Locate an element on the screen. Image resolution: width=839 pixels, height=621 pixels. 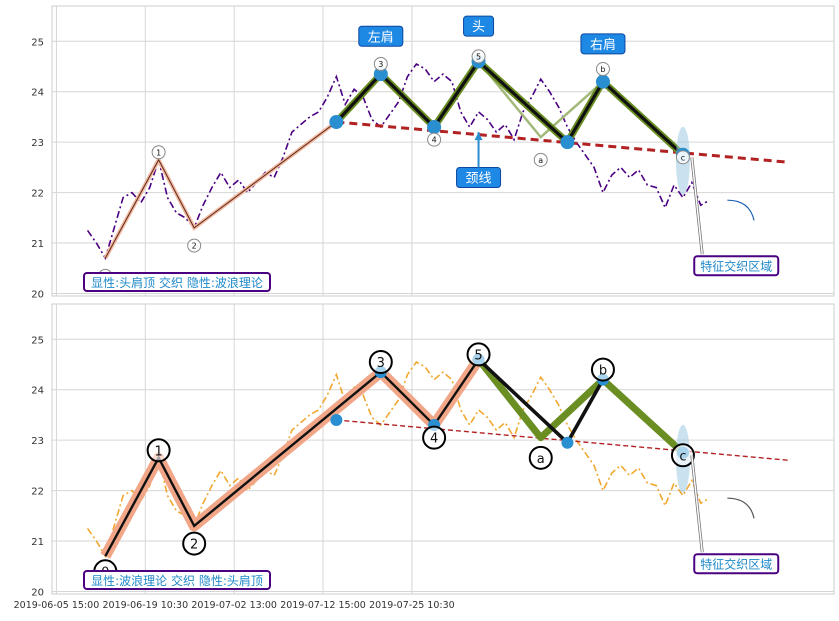
caption-text: 显性:波浪理论 交织 隐性:头肩顶 is located at coordinates (177, 580).